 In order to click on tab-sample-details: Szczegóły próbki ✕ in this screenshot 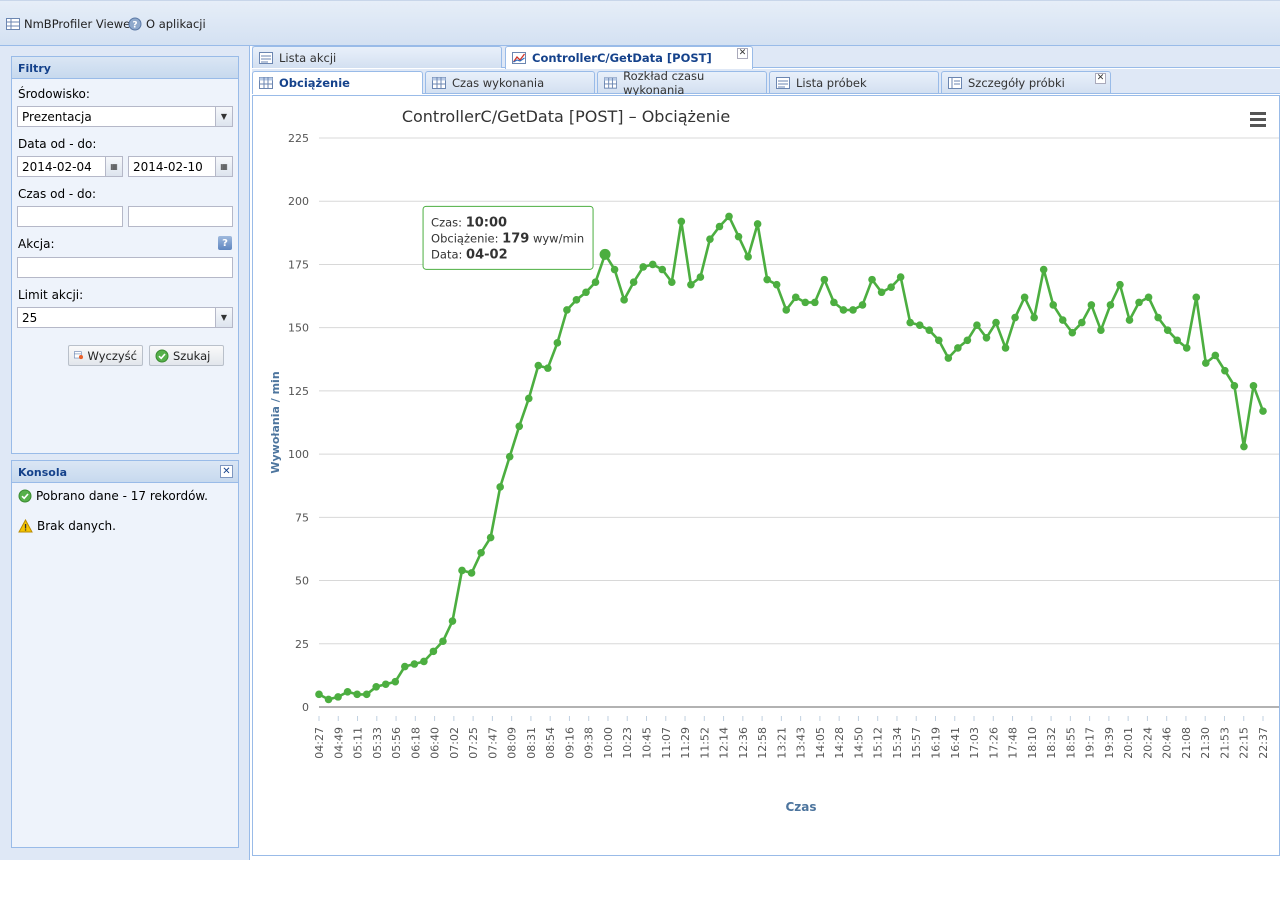, I will do `click(1026, 82)`.